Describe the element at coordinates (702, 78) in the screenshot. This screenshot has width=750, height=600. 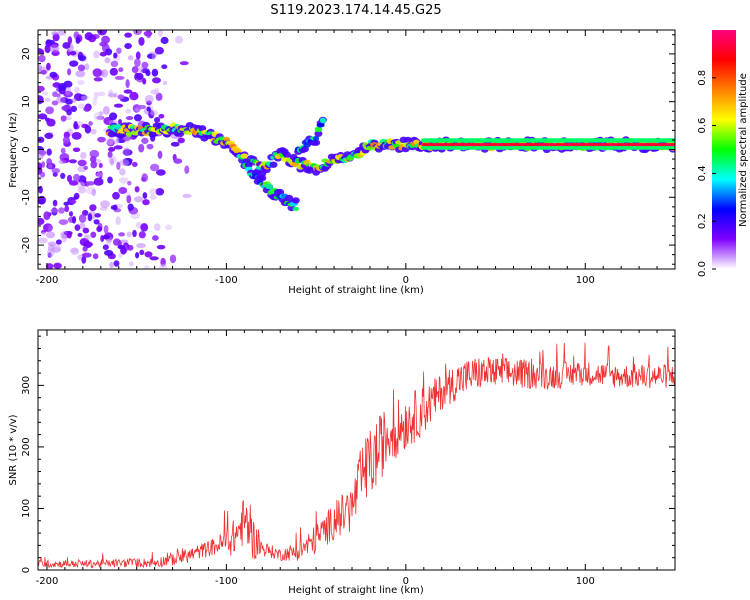
I see `colorbar-tick-label: 0.8` at that location.